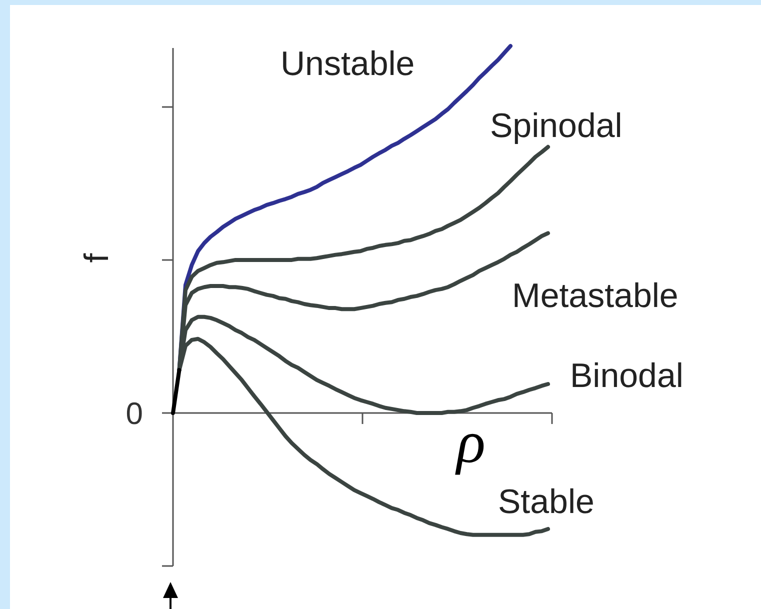  What do you see at coordinates (627, 376) in the screenshot?
I see `series-label: Binodal` at bounding box center [627, 376].